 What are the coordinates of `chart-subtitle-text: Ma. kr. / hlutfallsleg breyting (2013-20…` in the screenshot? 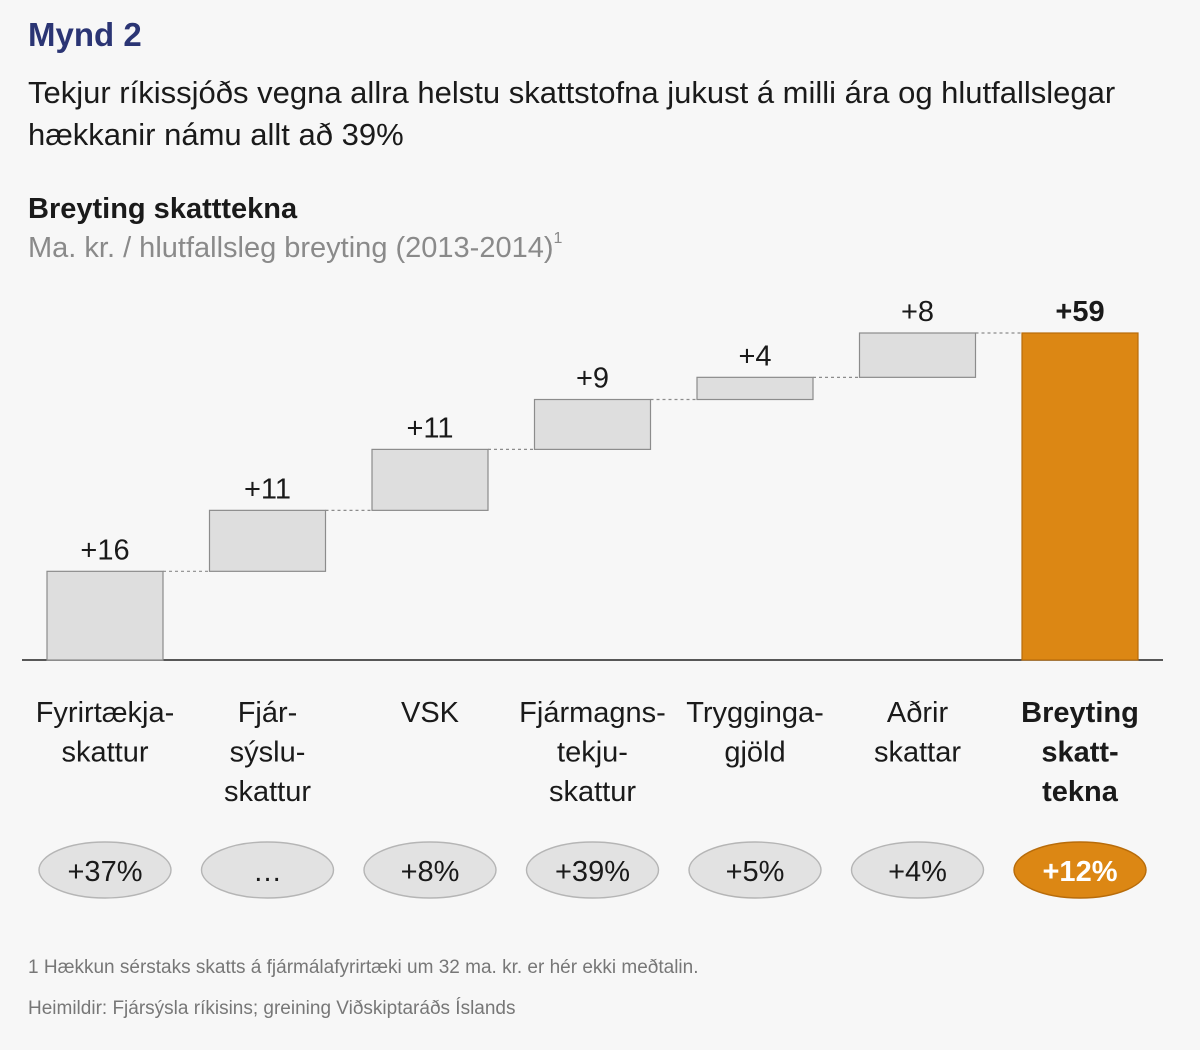 It's located at (291, 248).